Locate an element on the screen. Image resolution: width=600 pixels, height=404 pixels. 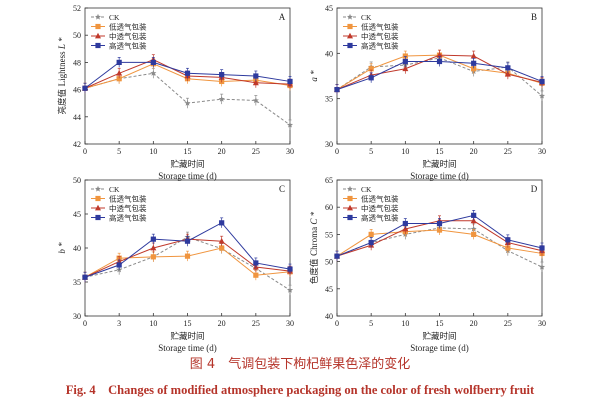
y-tick-label: 50 is located at coordinates (77, 180).